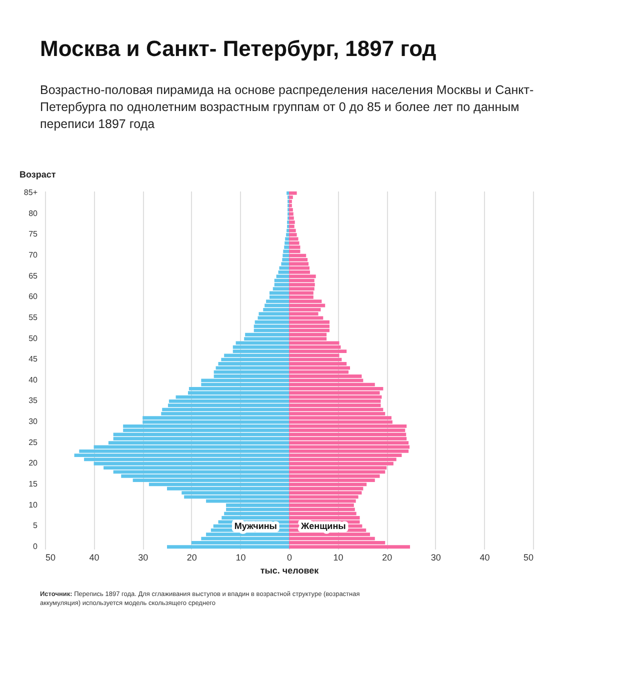  I want to click on y-tick-label: 70, so click(33, 255).